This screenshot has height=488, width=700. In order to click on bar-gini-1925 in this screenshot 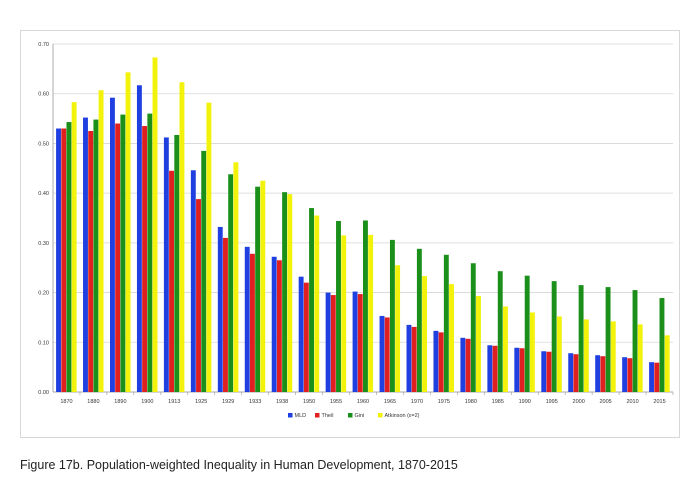, I will do `click(204, 271)`.